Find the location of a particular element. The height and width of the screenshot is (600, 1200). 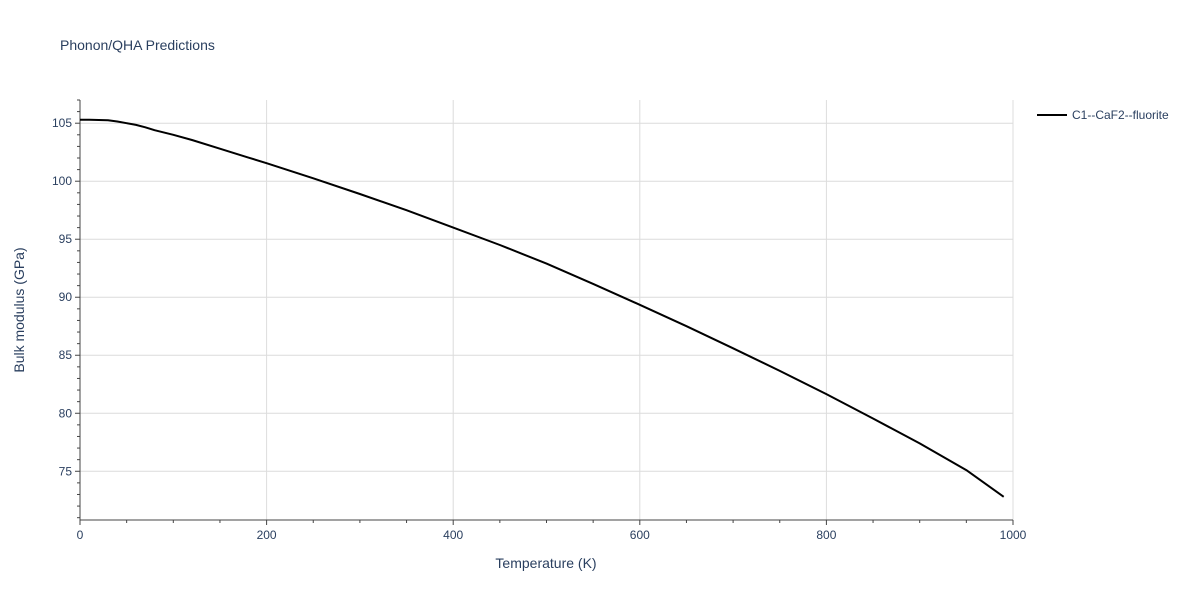

x-tick-label: 200 is located at coordinates (267, 535).